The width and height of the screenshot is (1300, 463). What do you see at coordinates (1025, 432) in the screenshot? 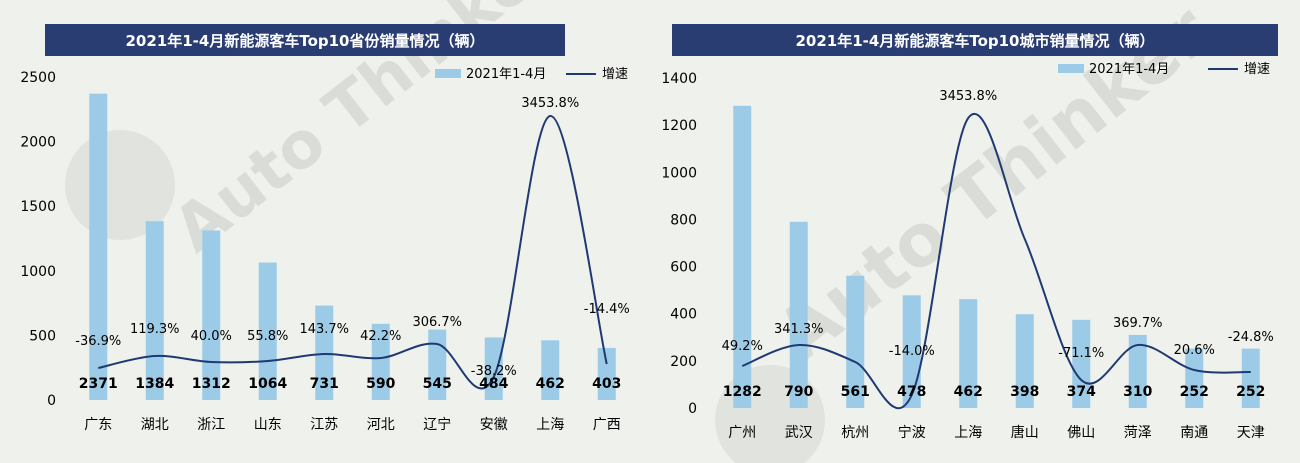
I see `category-label: 唐山` at bounding box center [1025, 432].